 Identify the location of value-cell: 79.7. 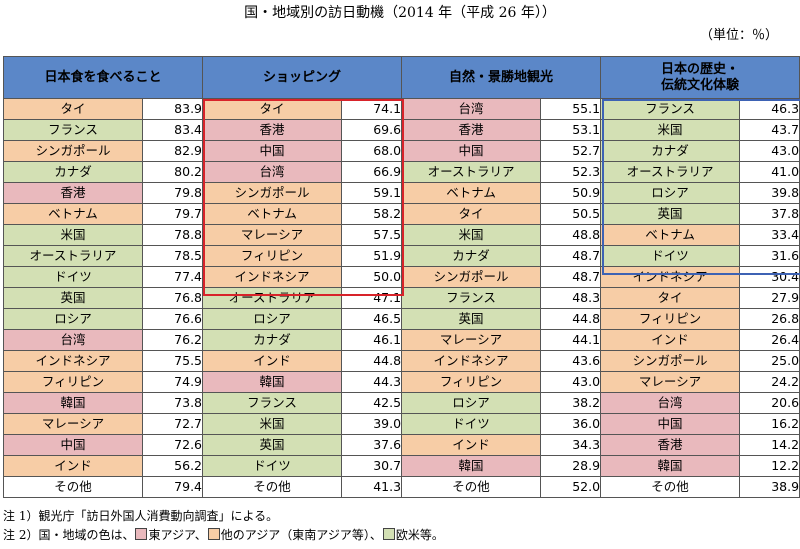
(172, 214).